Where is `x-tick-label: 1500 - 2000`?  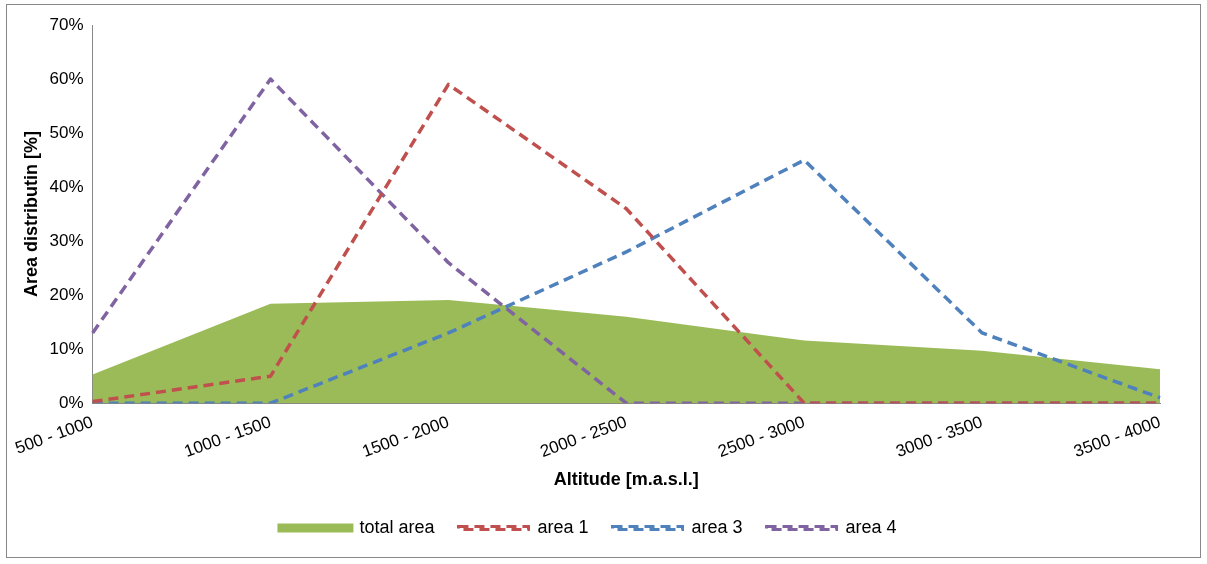
x-tick-label: 1500 - 2000 is located at coordinates (405, 436).